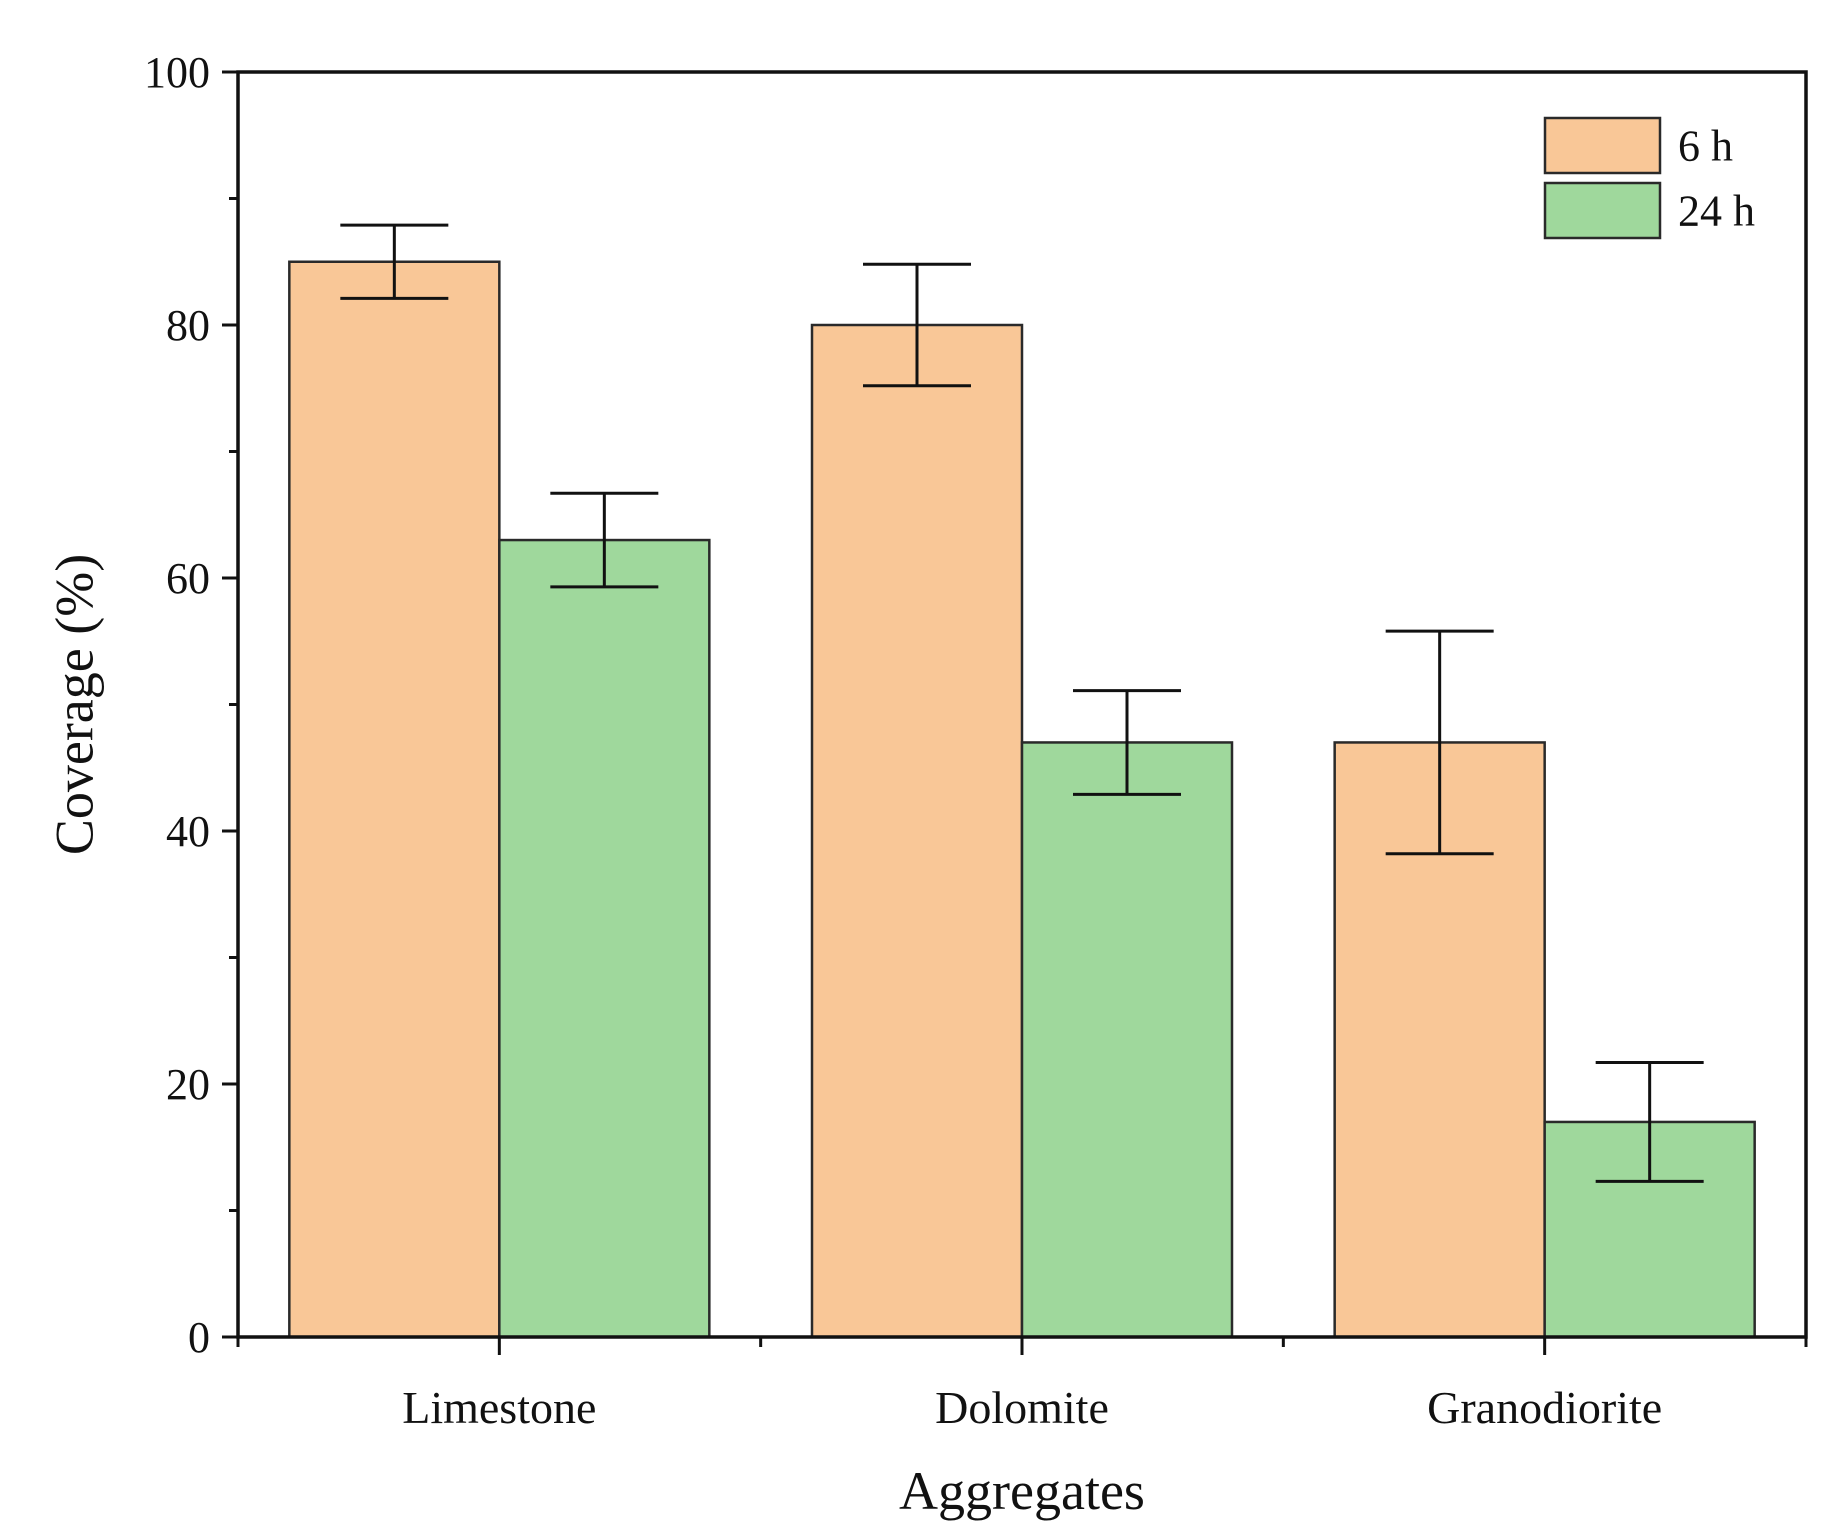  Describe the element at coordinates (1127, 742) in the screenshot. I see `error-bar-24h-dolomite` at that location.